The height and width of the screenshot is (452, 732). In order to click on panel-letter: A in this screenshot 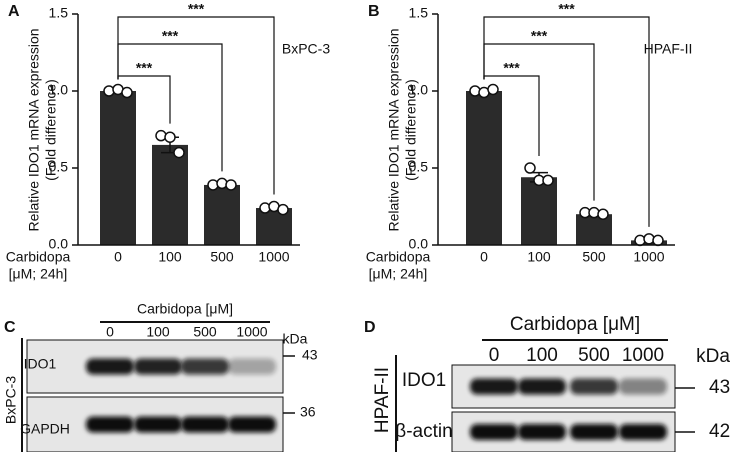, I will do `click(14, 11)`.